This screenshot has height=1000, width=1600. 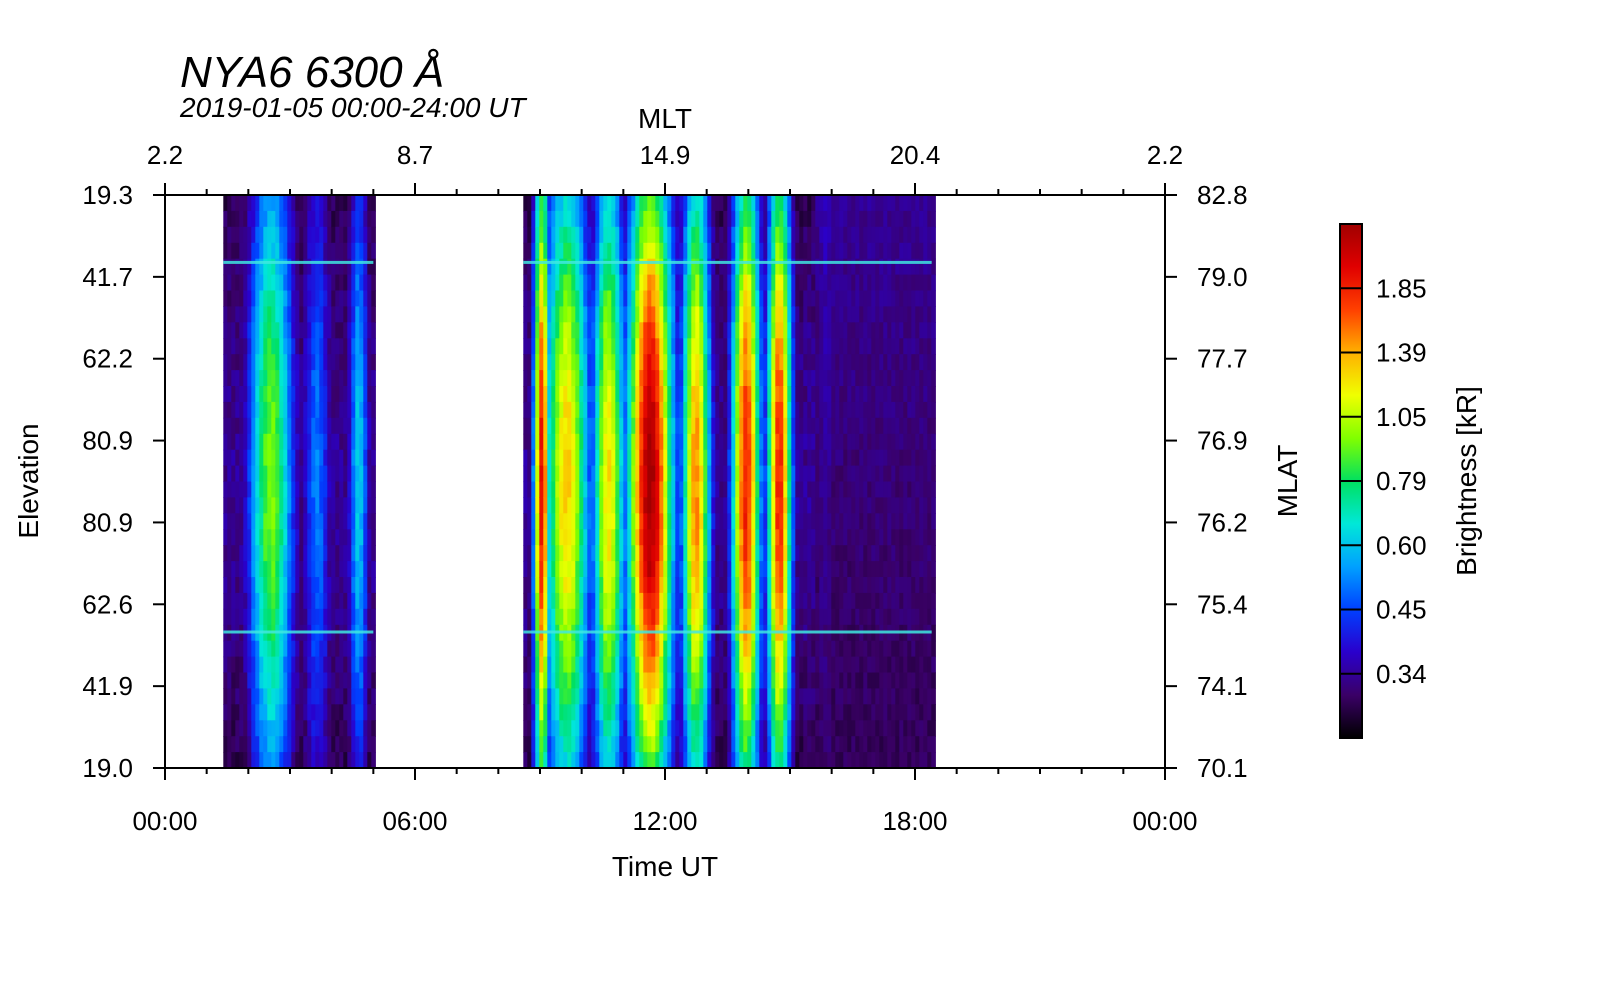 I want to click on colorbar-ticks: 0.34 0.45 0.60 0.79 1.05 1.39 1.85, so click(x=1383, y=481).